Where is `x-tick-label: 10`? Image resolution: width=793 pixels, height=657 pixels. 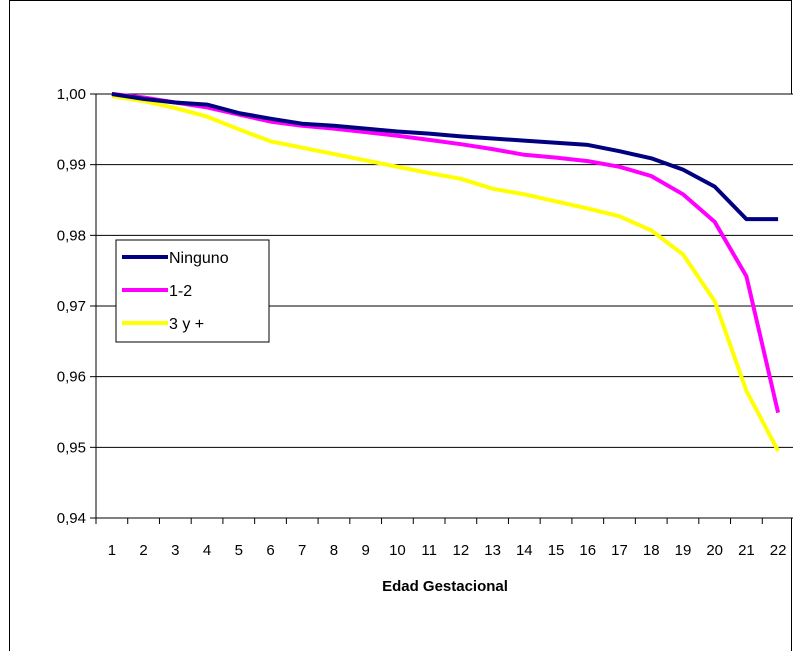
x-tick-label: 10 is located at coordinates (397, 550).